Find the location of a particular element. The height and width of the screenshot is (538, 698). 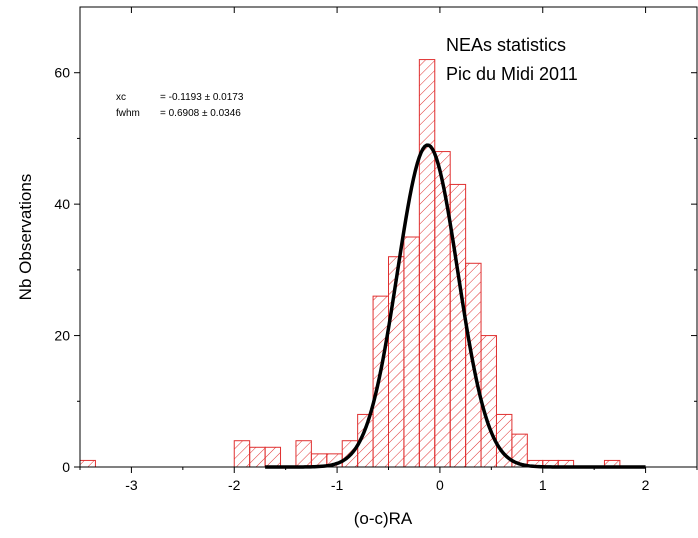

y-tick-label: 40 is located at coordinates (62, 204).